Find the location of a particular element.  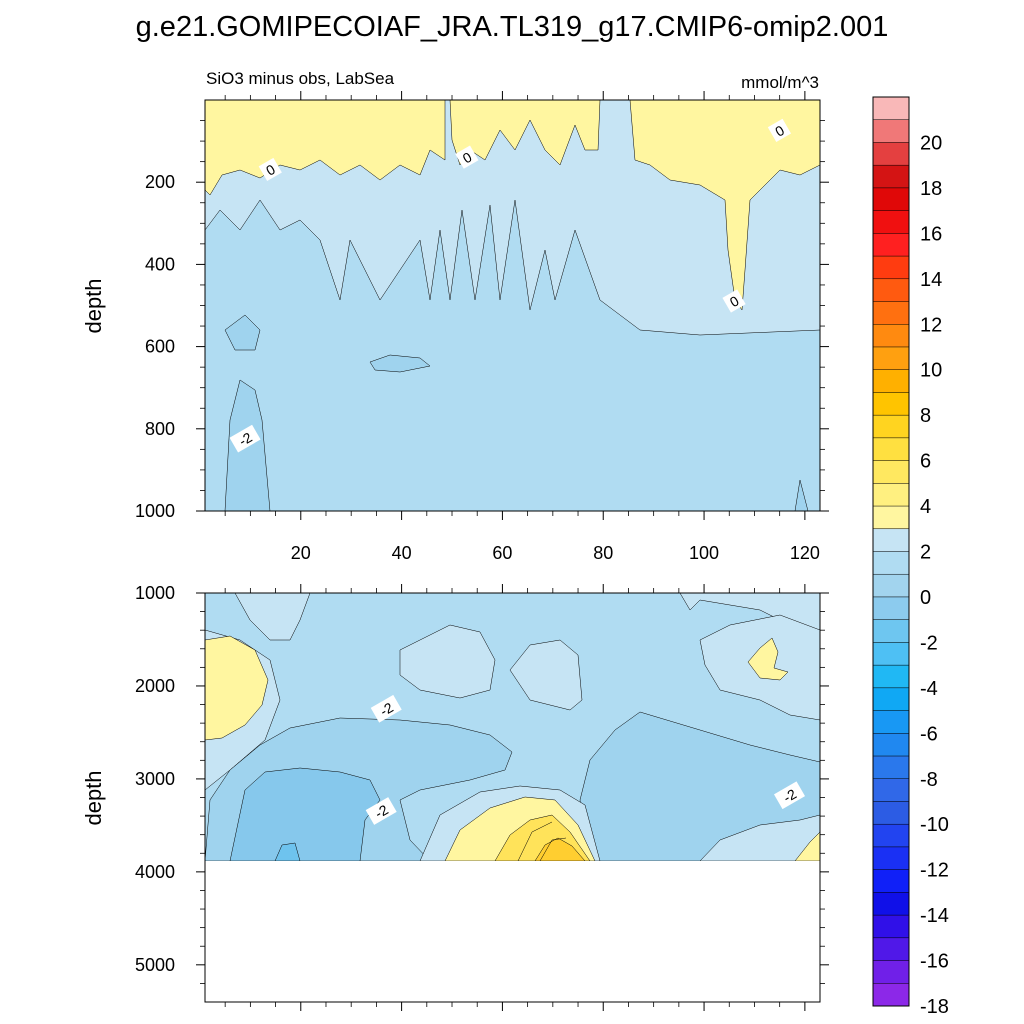

colorbar-label: 4 is located at coordinates (925, 507).